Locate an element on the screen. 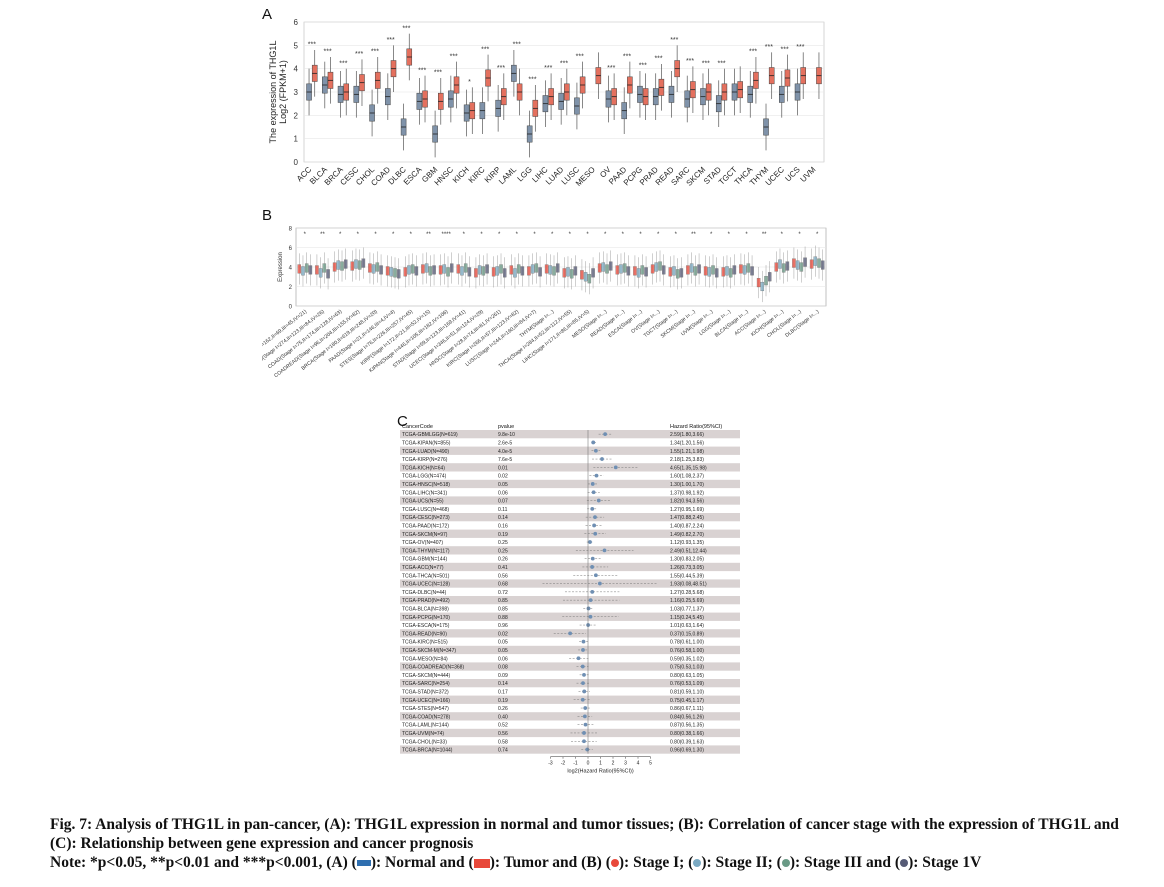 Image resolution: width=1164 pixels, height=887 pixels. forest-row-pvalue: 0.14 is located at coordinates (503, 518).